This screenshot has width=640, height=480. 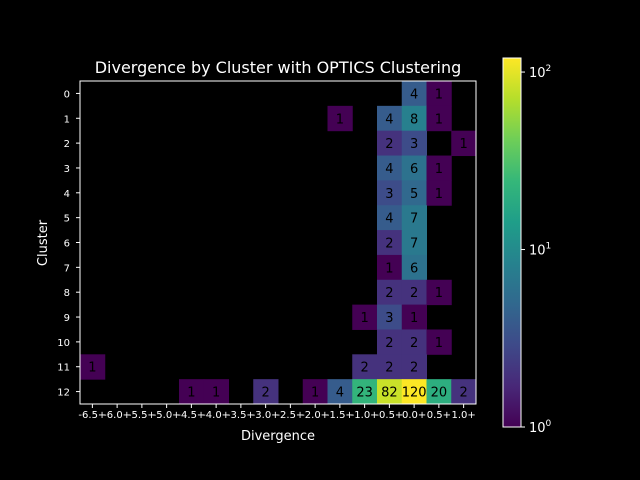 I want to click on cell-value-label: 20, so click(x=439, y=393).